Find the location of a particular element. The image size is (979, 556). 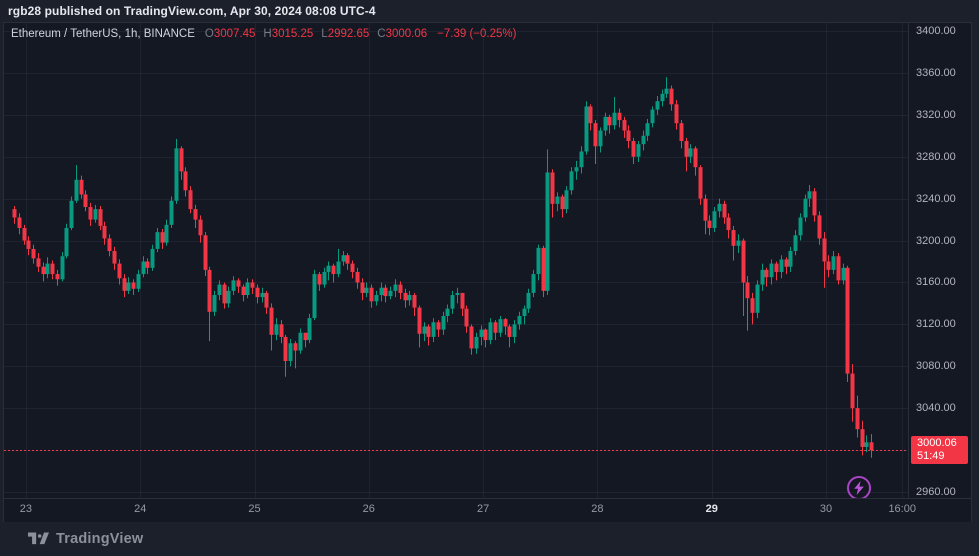

price-axis-label: 2960.00 is located at coordinates (936, 492).